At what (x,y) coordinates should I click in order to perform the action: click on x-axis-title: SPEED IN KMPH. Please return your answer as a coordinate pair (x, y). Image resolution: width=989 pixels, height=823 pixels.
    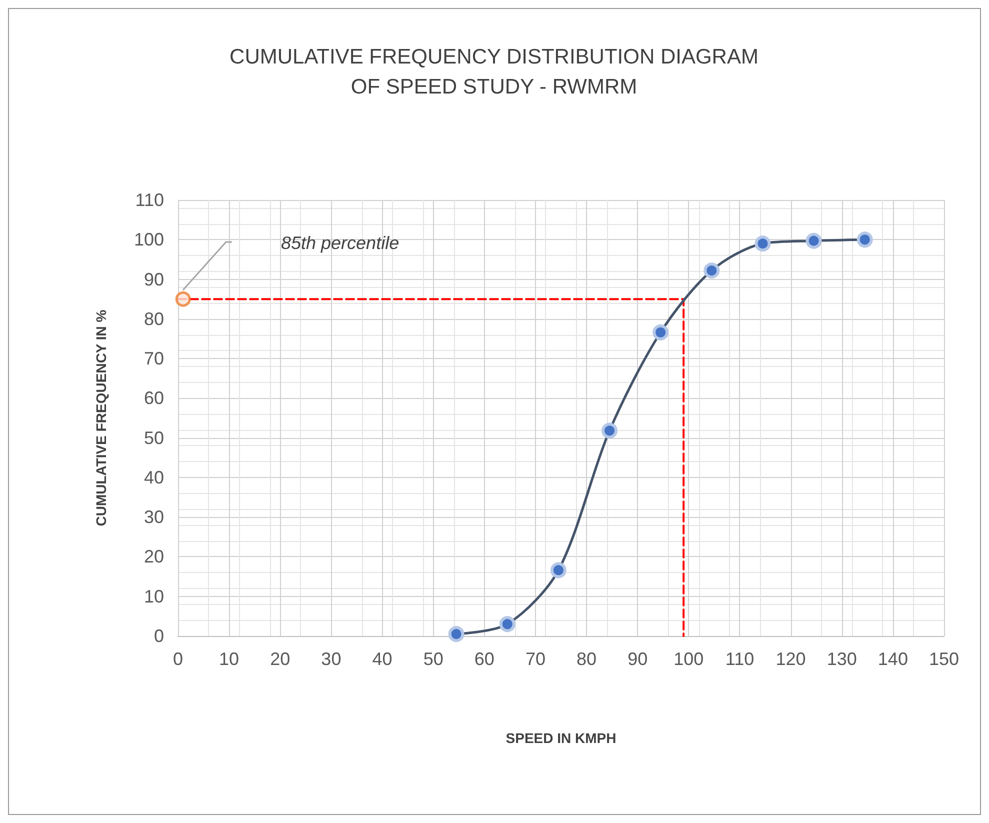
    Looking at the image, I should click on (561, 738).